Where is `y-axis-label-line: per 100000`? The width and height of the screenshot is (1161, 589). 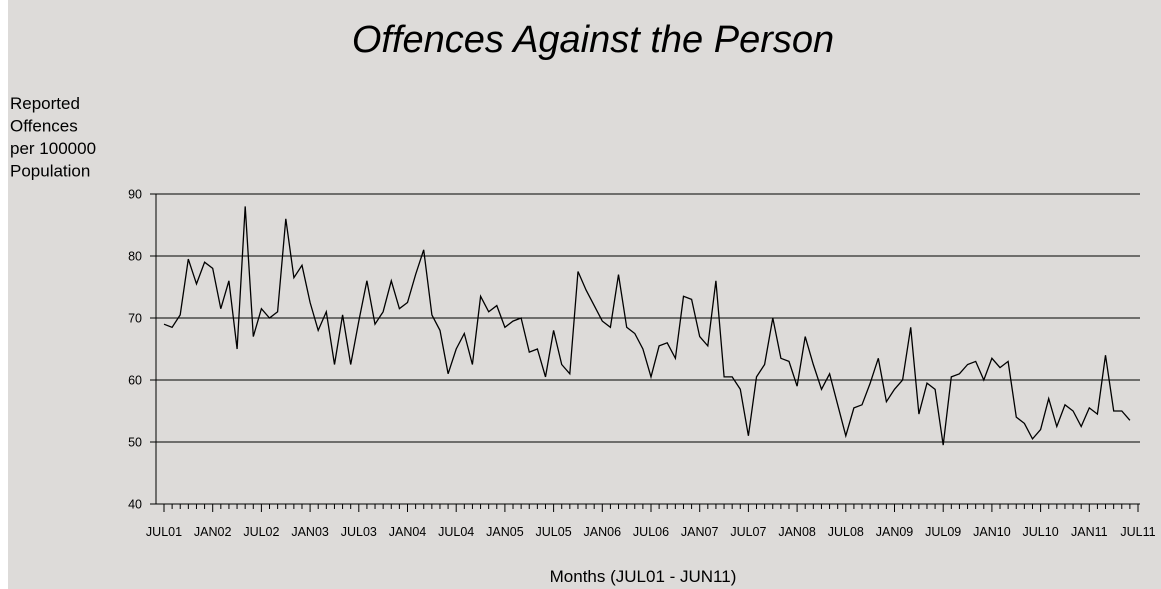
y-axis-label-line: per 100000 is located at coordinates (53, 148).